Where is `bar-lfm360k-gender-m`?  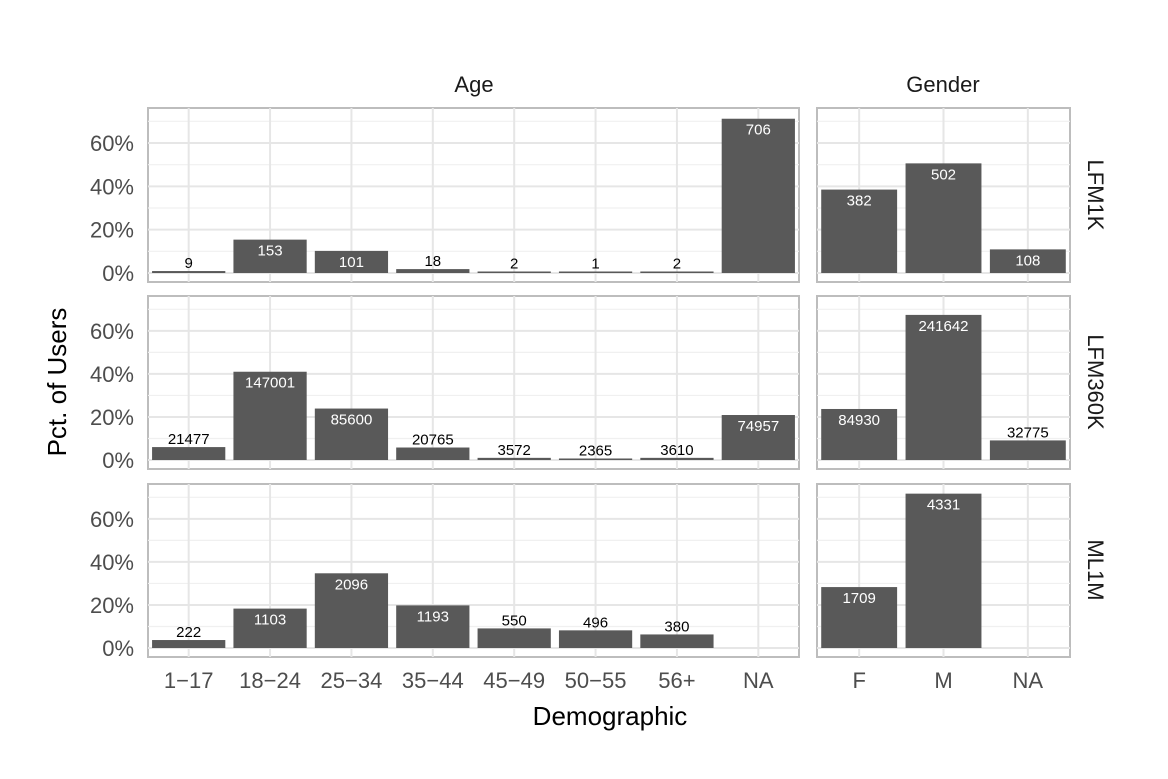
bar-lfm360k-gender-m is located at coordinates (943, 387).